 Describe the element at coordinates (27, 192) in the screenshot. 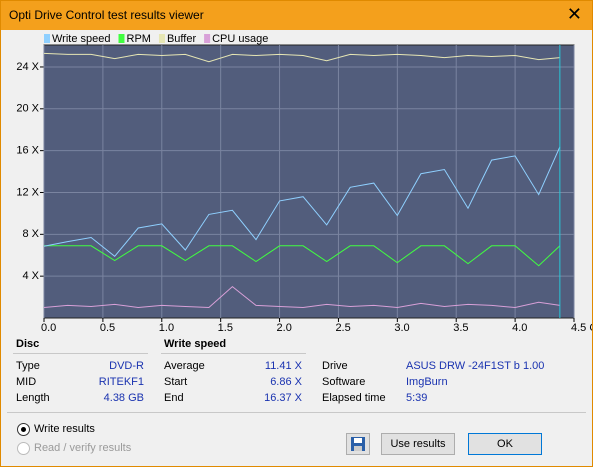

I see `y-tick-label: 12 X` at that location.